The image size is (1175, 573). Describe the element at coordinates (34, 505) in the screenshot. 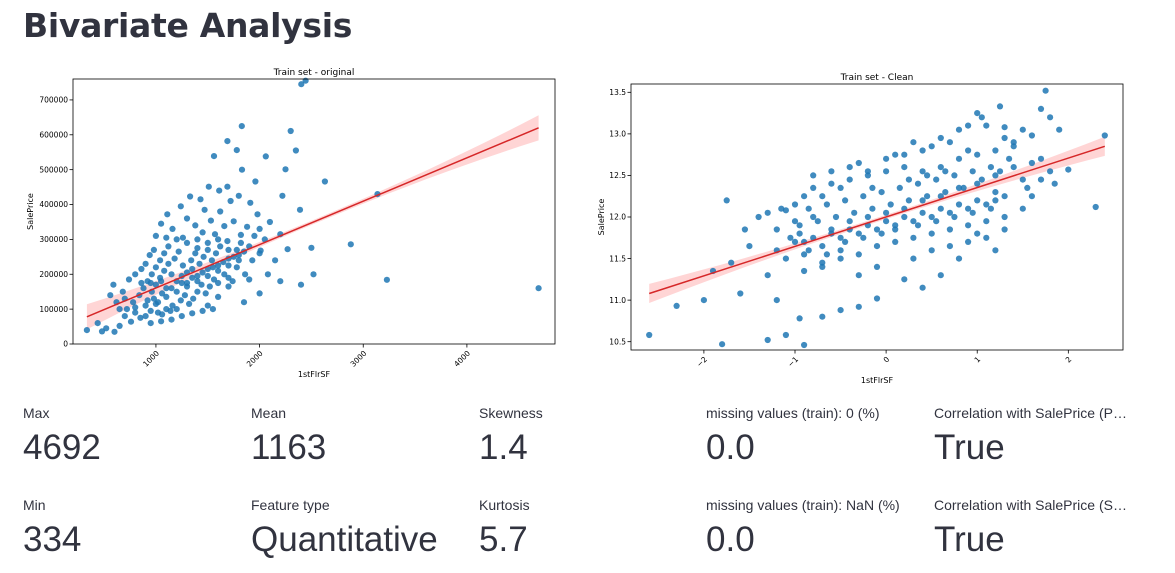

I see `metric-min-label: Min` at that location.